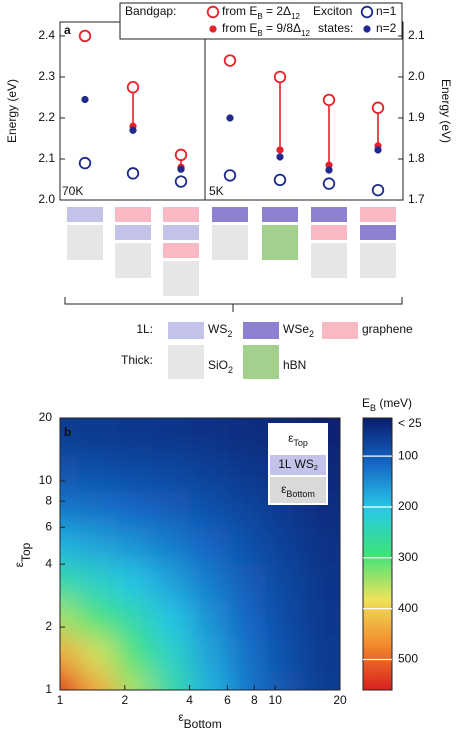 The height and width of the screenshot is (734, 458). Describe the element at coordinates (394, 403) in the screenshot. I see `colorbar-title-part: (meV)` at that location.